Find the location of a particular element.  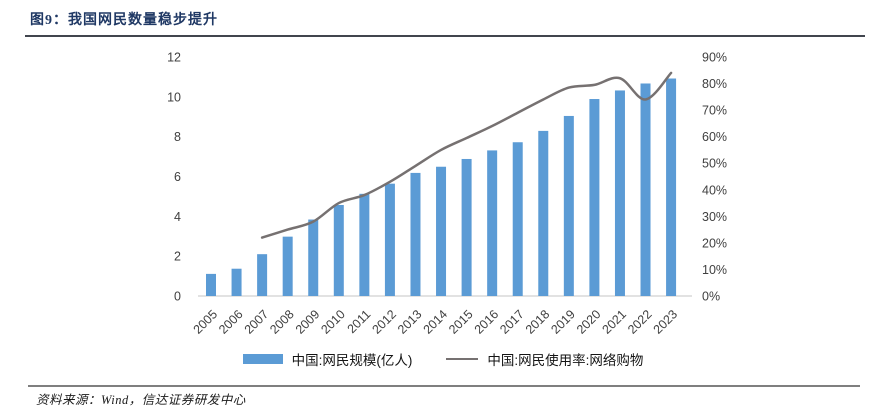

bar-2021 is located at coordinates (619, 193).